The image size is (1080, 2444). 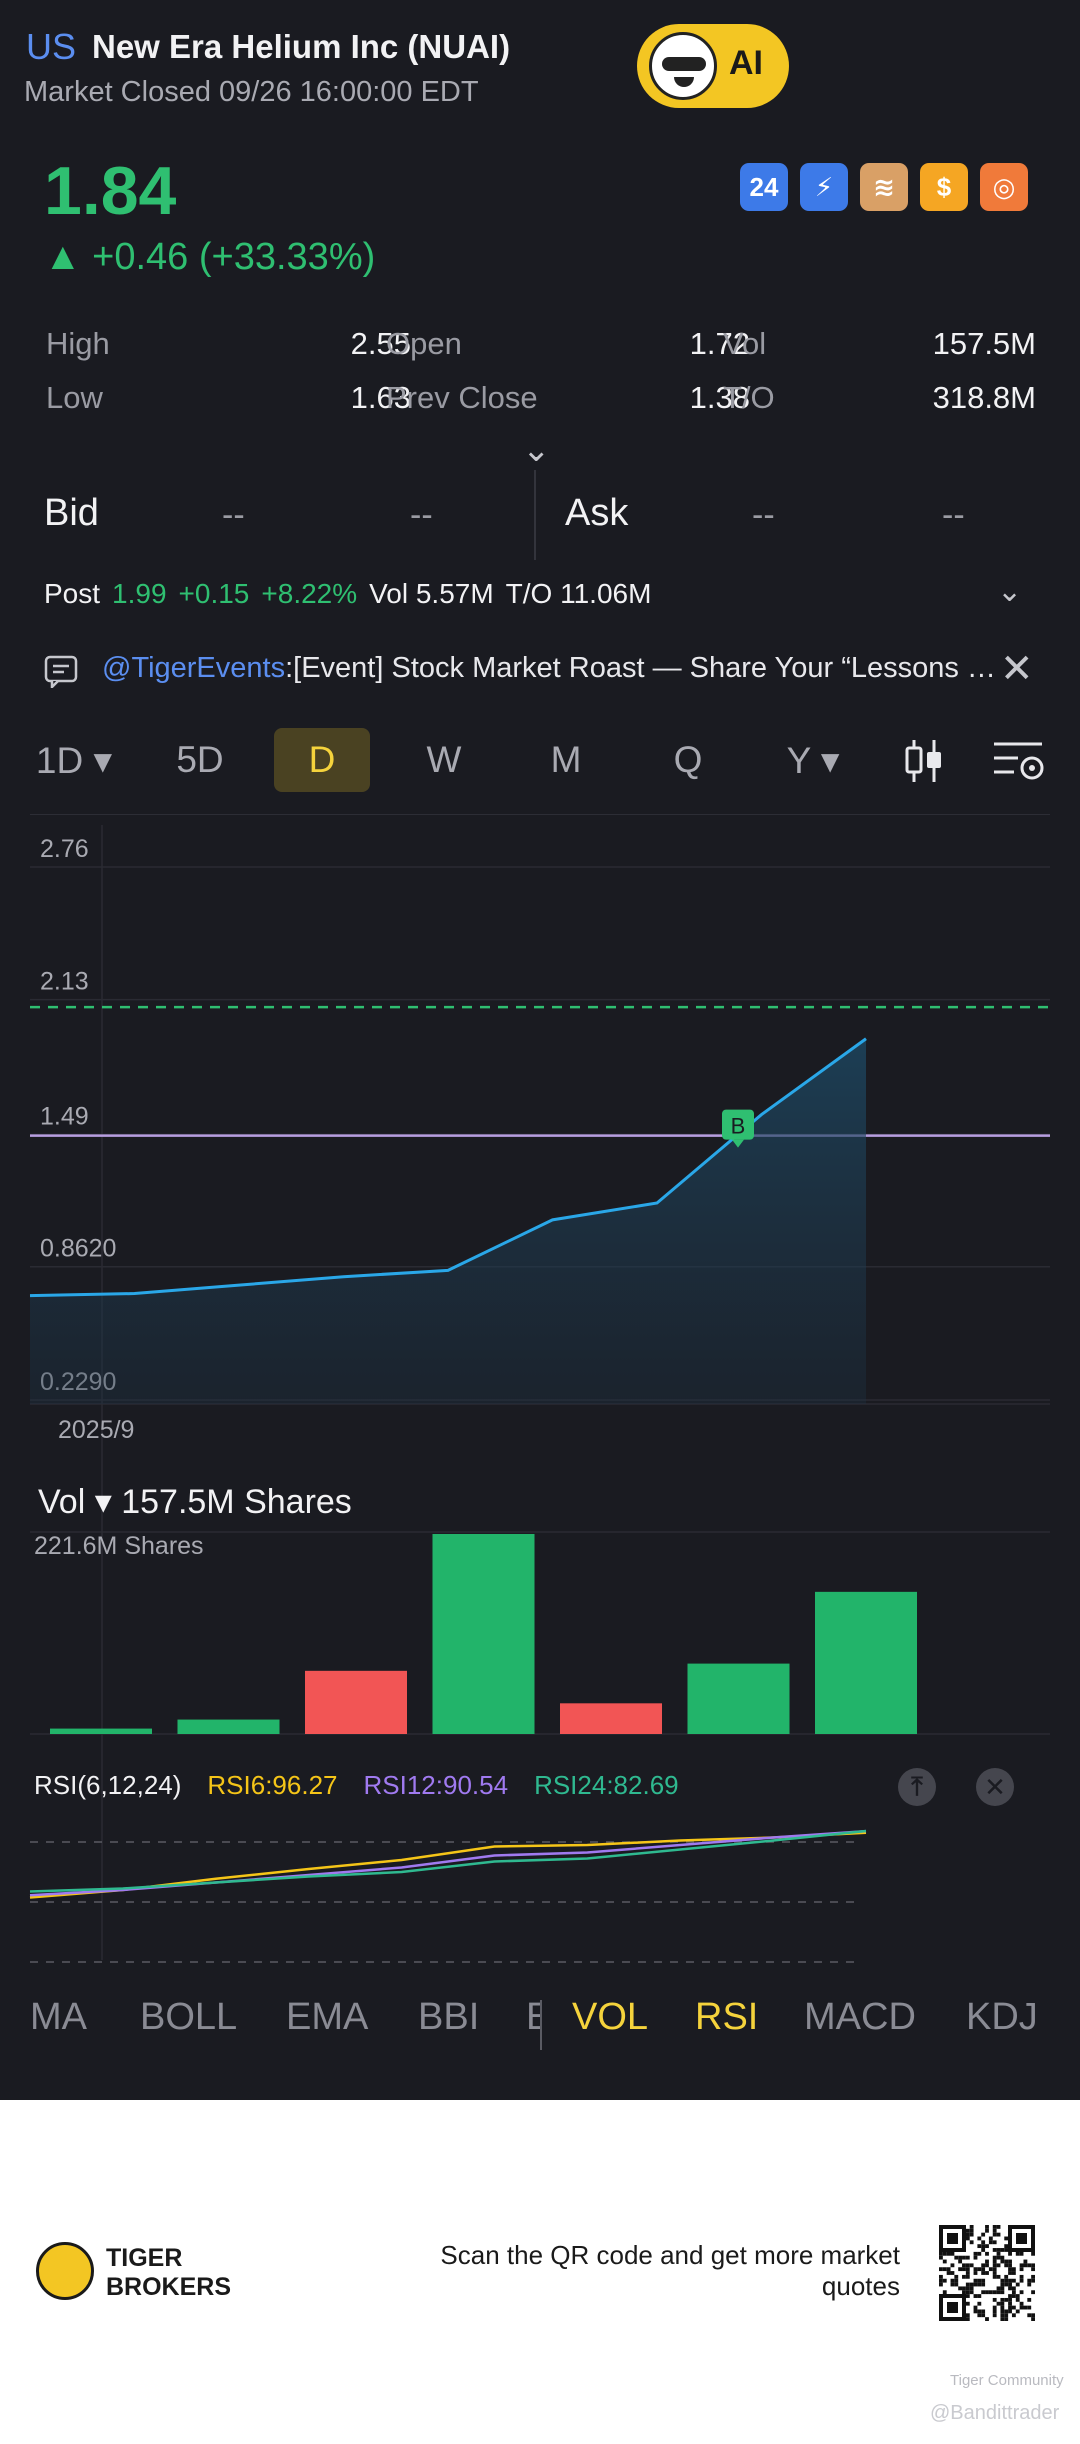 What do you see at coordinates (987, 2273) in the screenshot?
I see `qr-code` at bounding box center [987, 2273].